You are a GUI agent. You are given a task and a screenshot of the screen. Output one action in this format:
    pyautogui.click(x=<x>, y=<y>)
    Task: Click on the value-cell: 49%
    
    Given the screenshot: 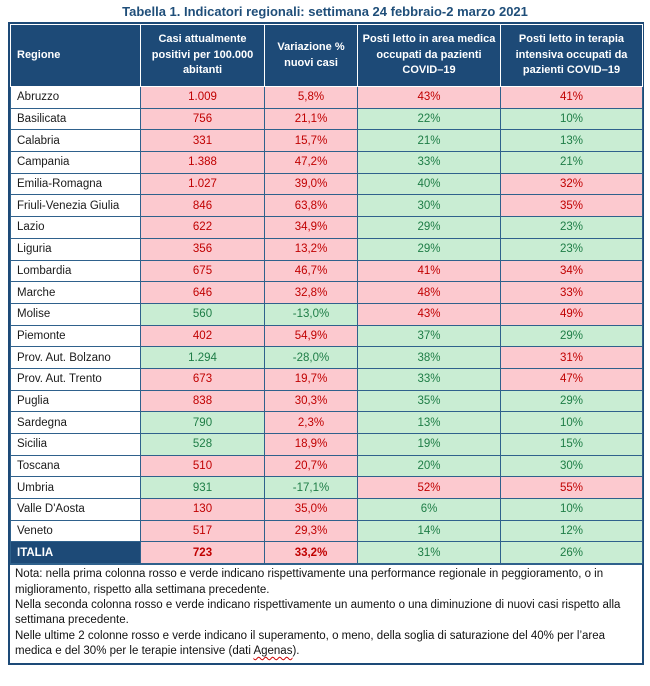 What is the action you would take?
    pyautogui.click(x=571, y=314)
    